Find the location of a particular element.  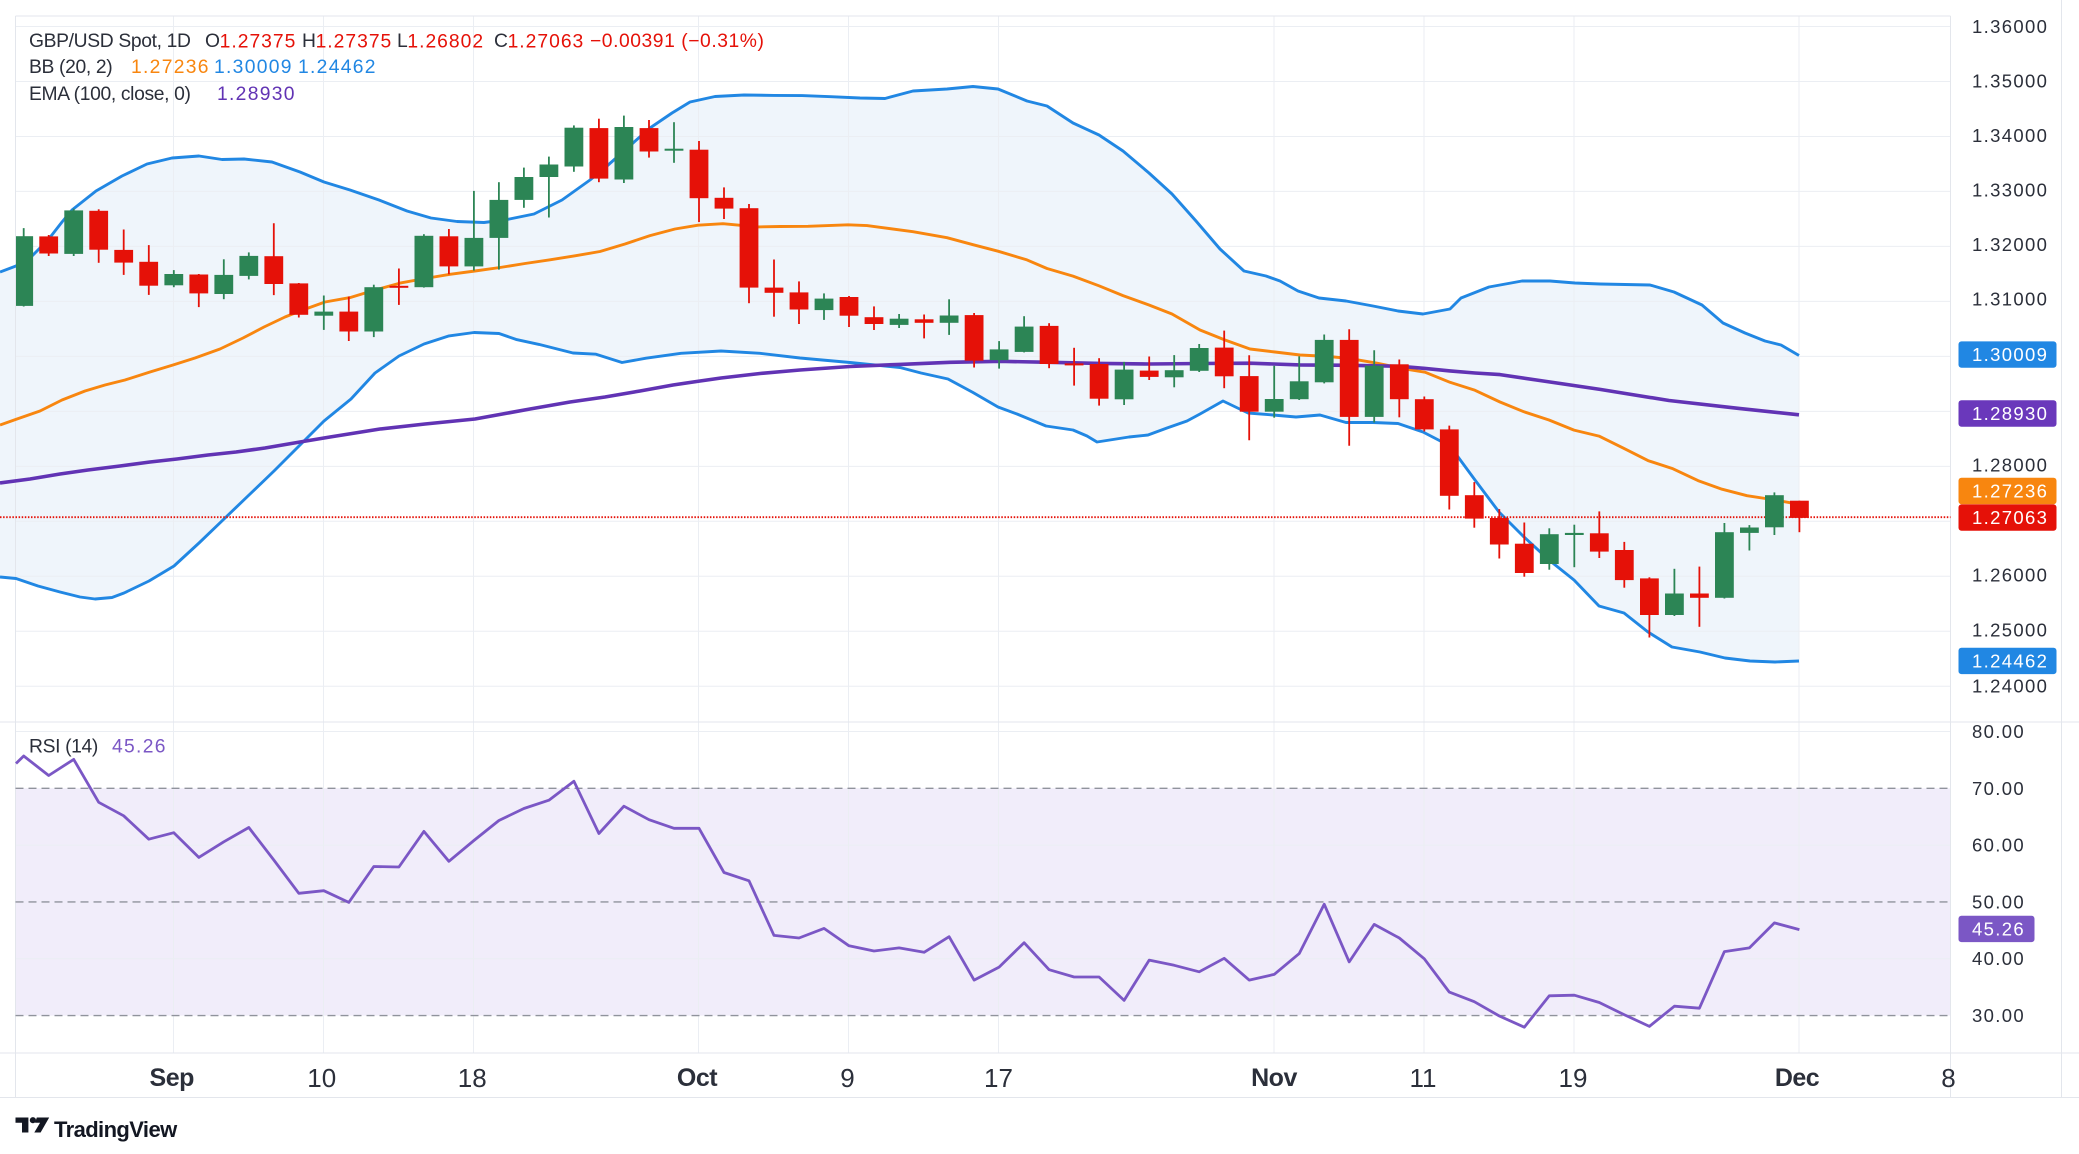

svg-text: 1.24000 is located at coordinates (2010, 686).